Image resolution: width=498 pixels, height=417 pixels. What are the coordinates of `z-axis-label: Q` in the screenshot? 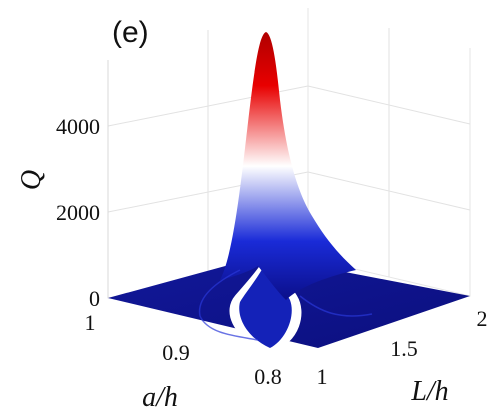 It's located at (31, 180).